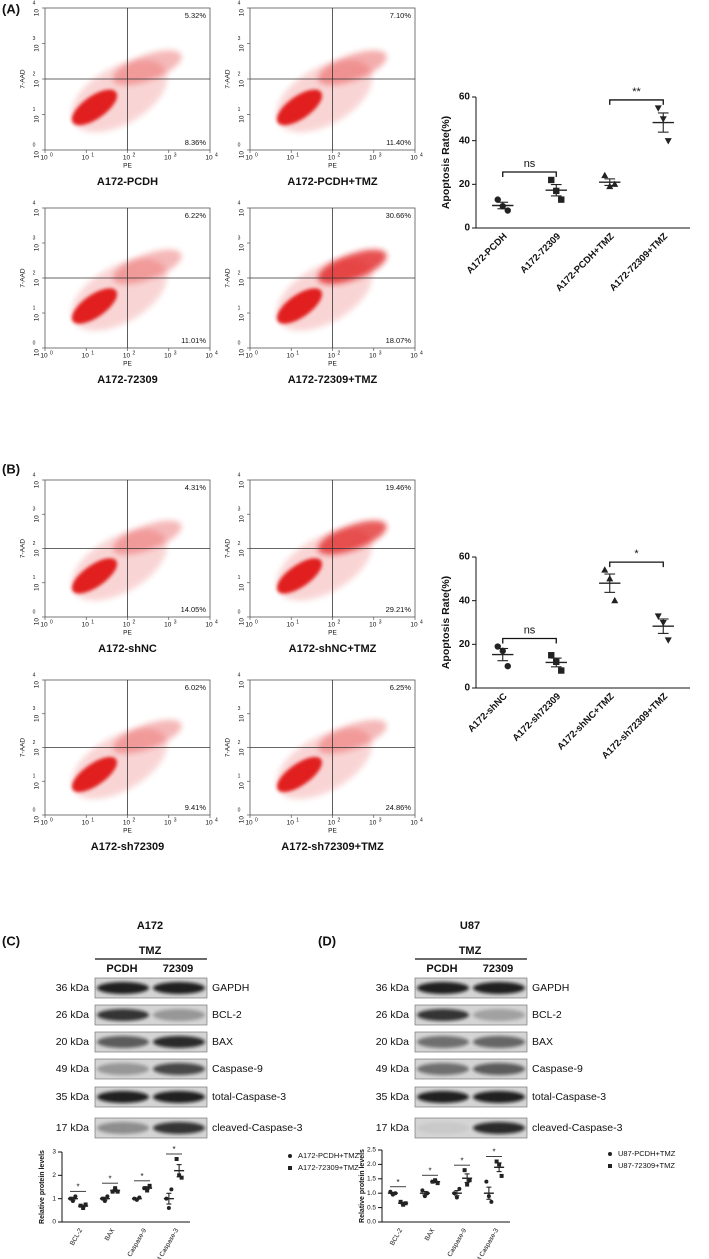 The image size is (709, 1259). Describe the element at coordinates (371, 1164) in the screenshot. I see `y-tick-label: 2.0` at that location.